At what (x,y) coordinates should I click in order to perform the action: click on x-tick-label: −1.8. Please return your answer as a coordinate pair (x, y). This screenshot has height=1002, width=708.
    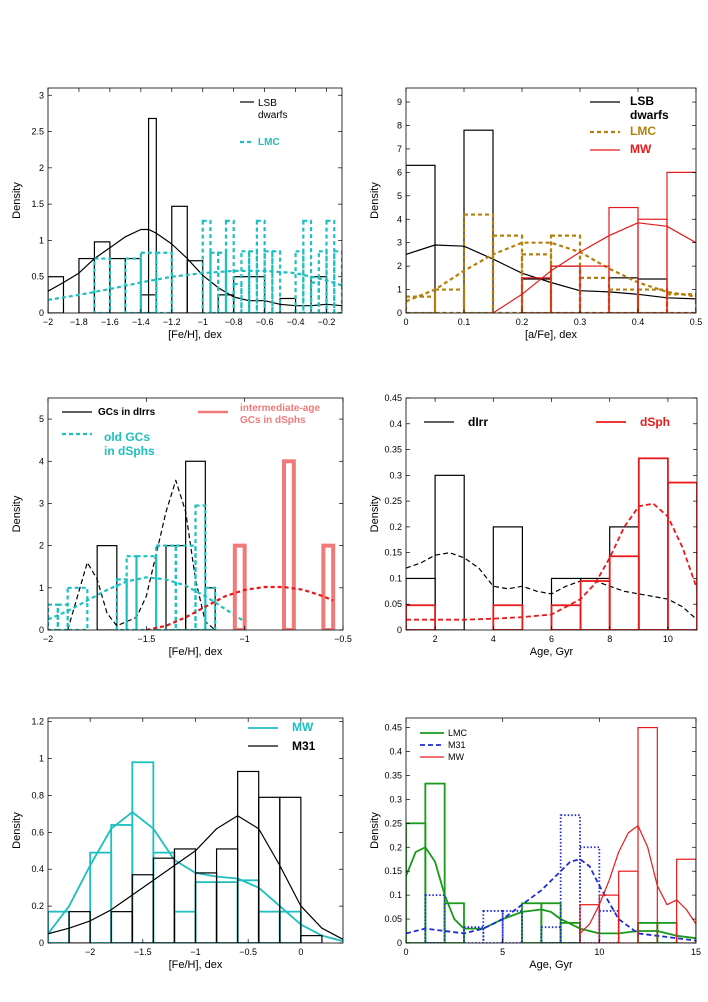
    Looking at the image, I should click on (79, 322).